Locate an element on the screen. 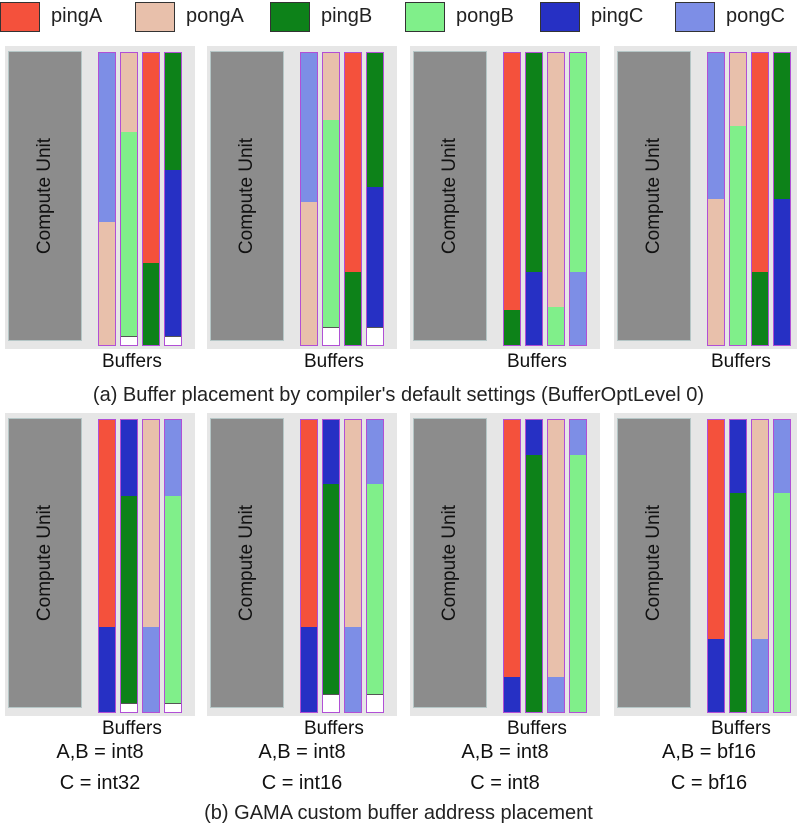  dtype-ab-label: A,B = int8 is located at coordinates (505, 752).